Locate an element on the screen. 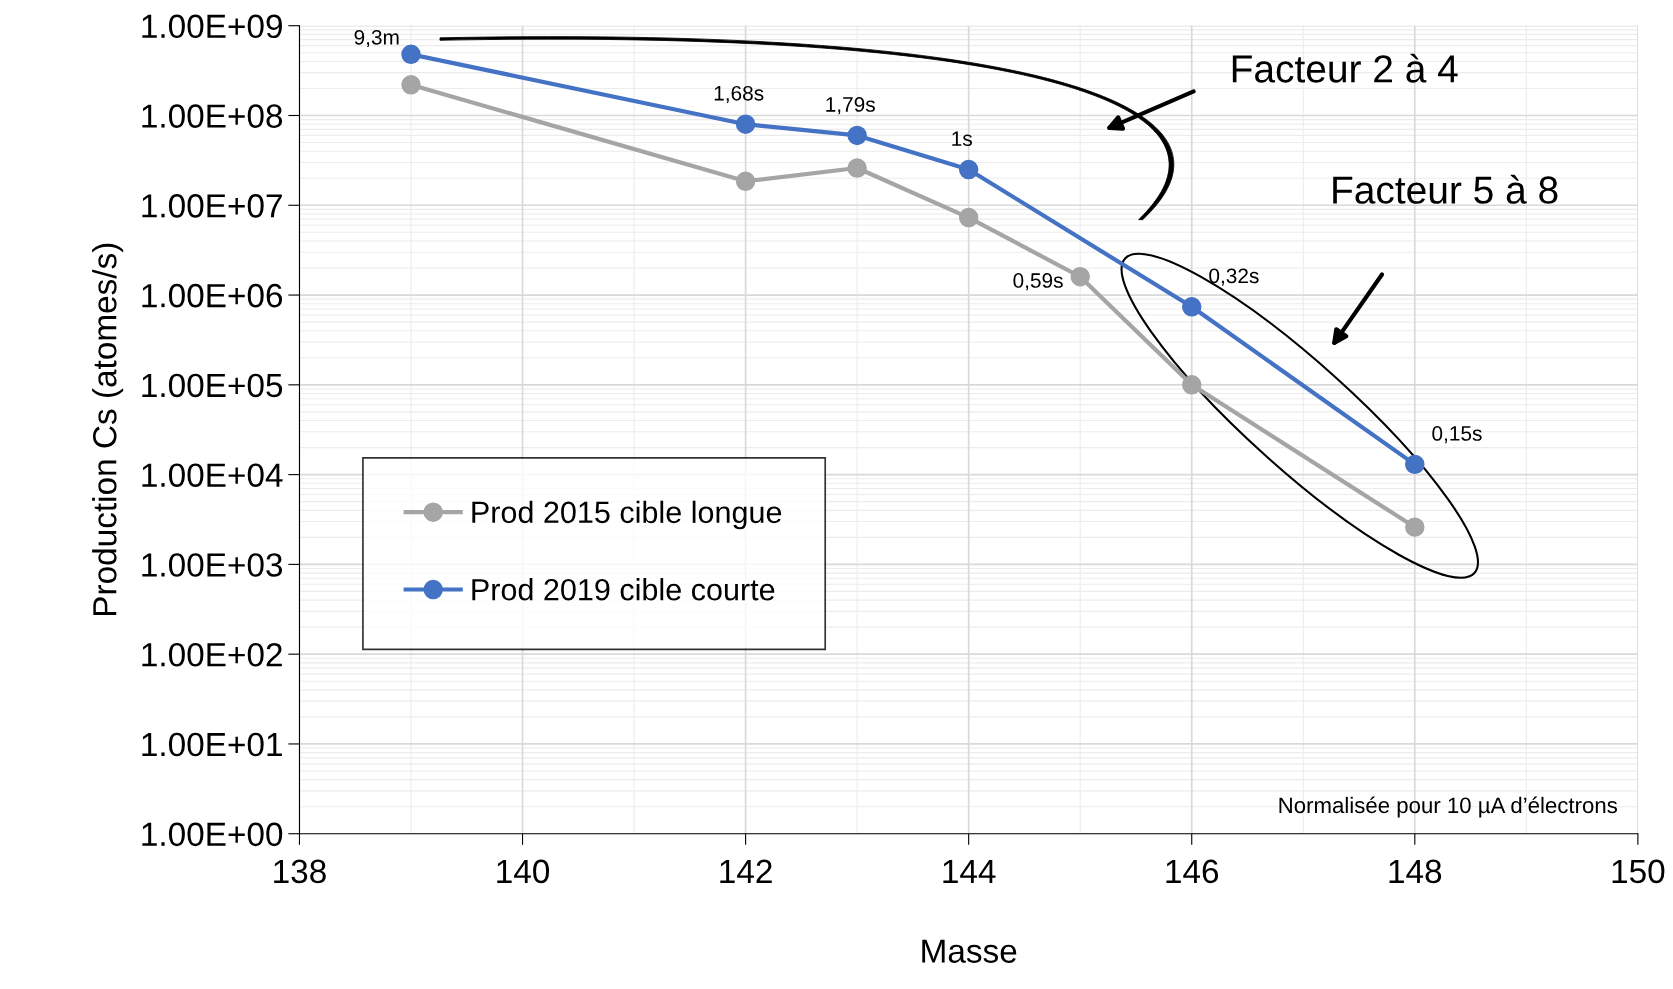 The height and width of the screenshot is (989, 1673). y-tick-label: 1.00E+00 is located at coordinates (212, 834).